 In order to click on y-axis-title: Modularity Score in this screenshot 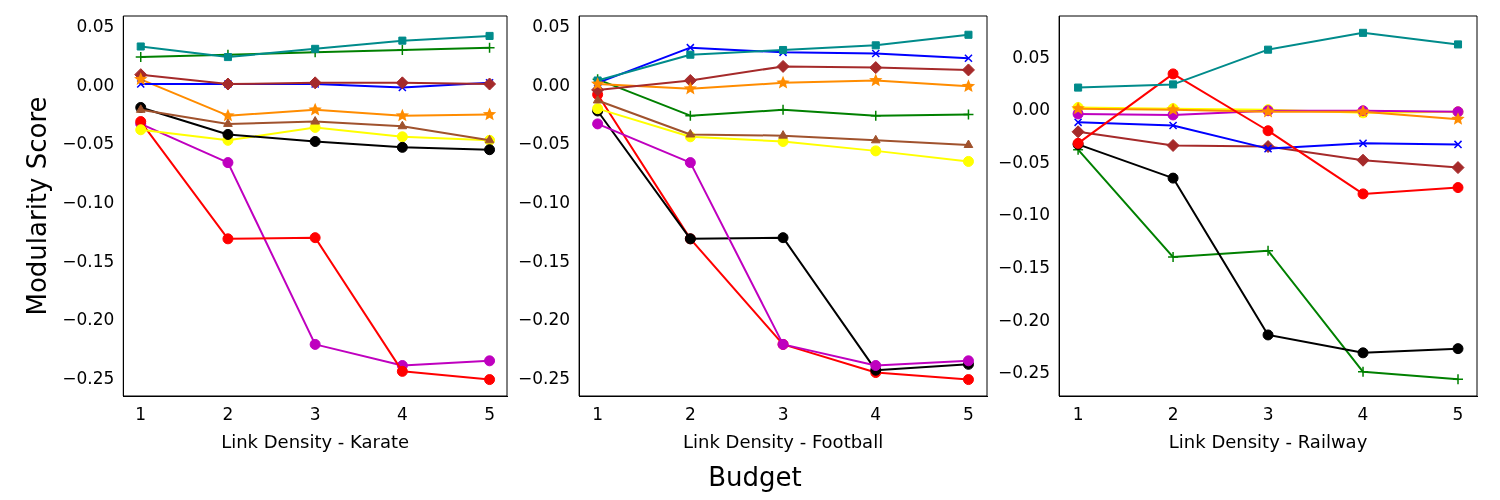, I will do `click(37, 206)`.